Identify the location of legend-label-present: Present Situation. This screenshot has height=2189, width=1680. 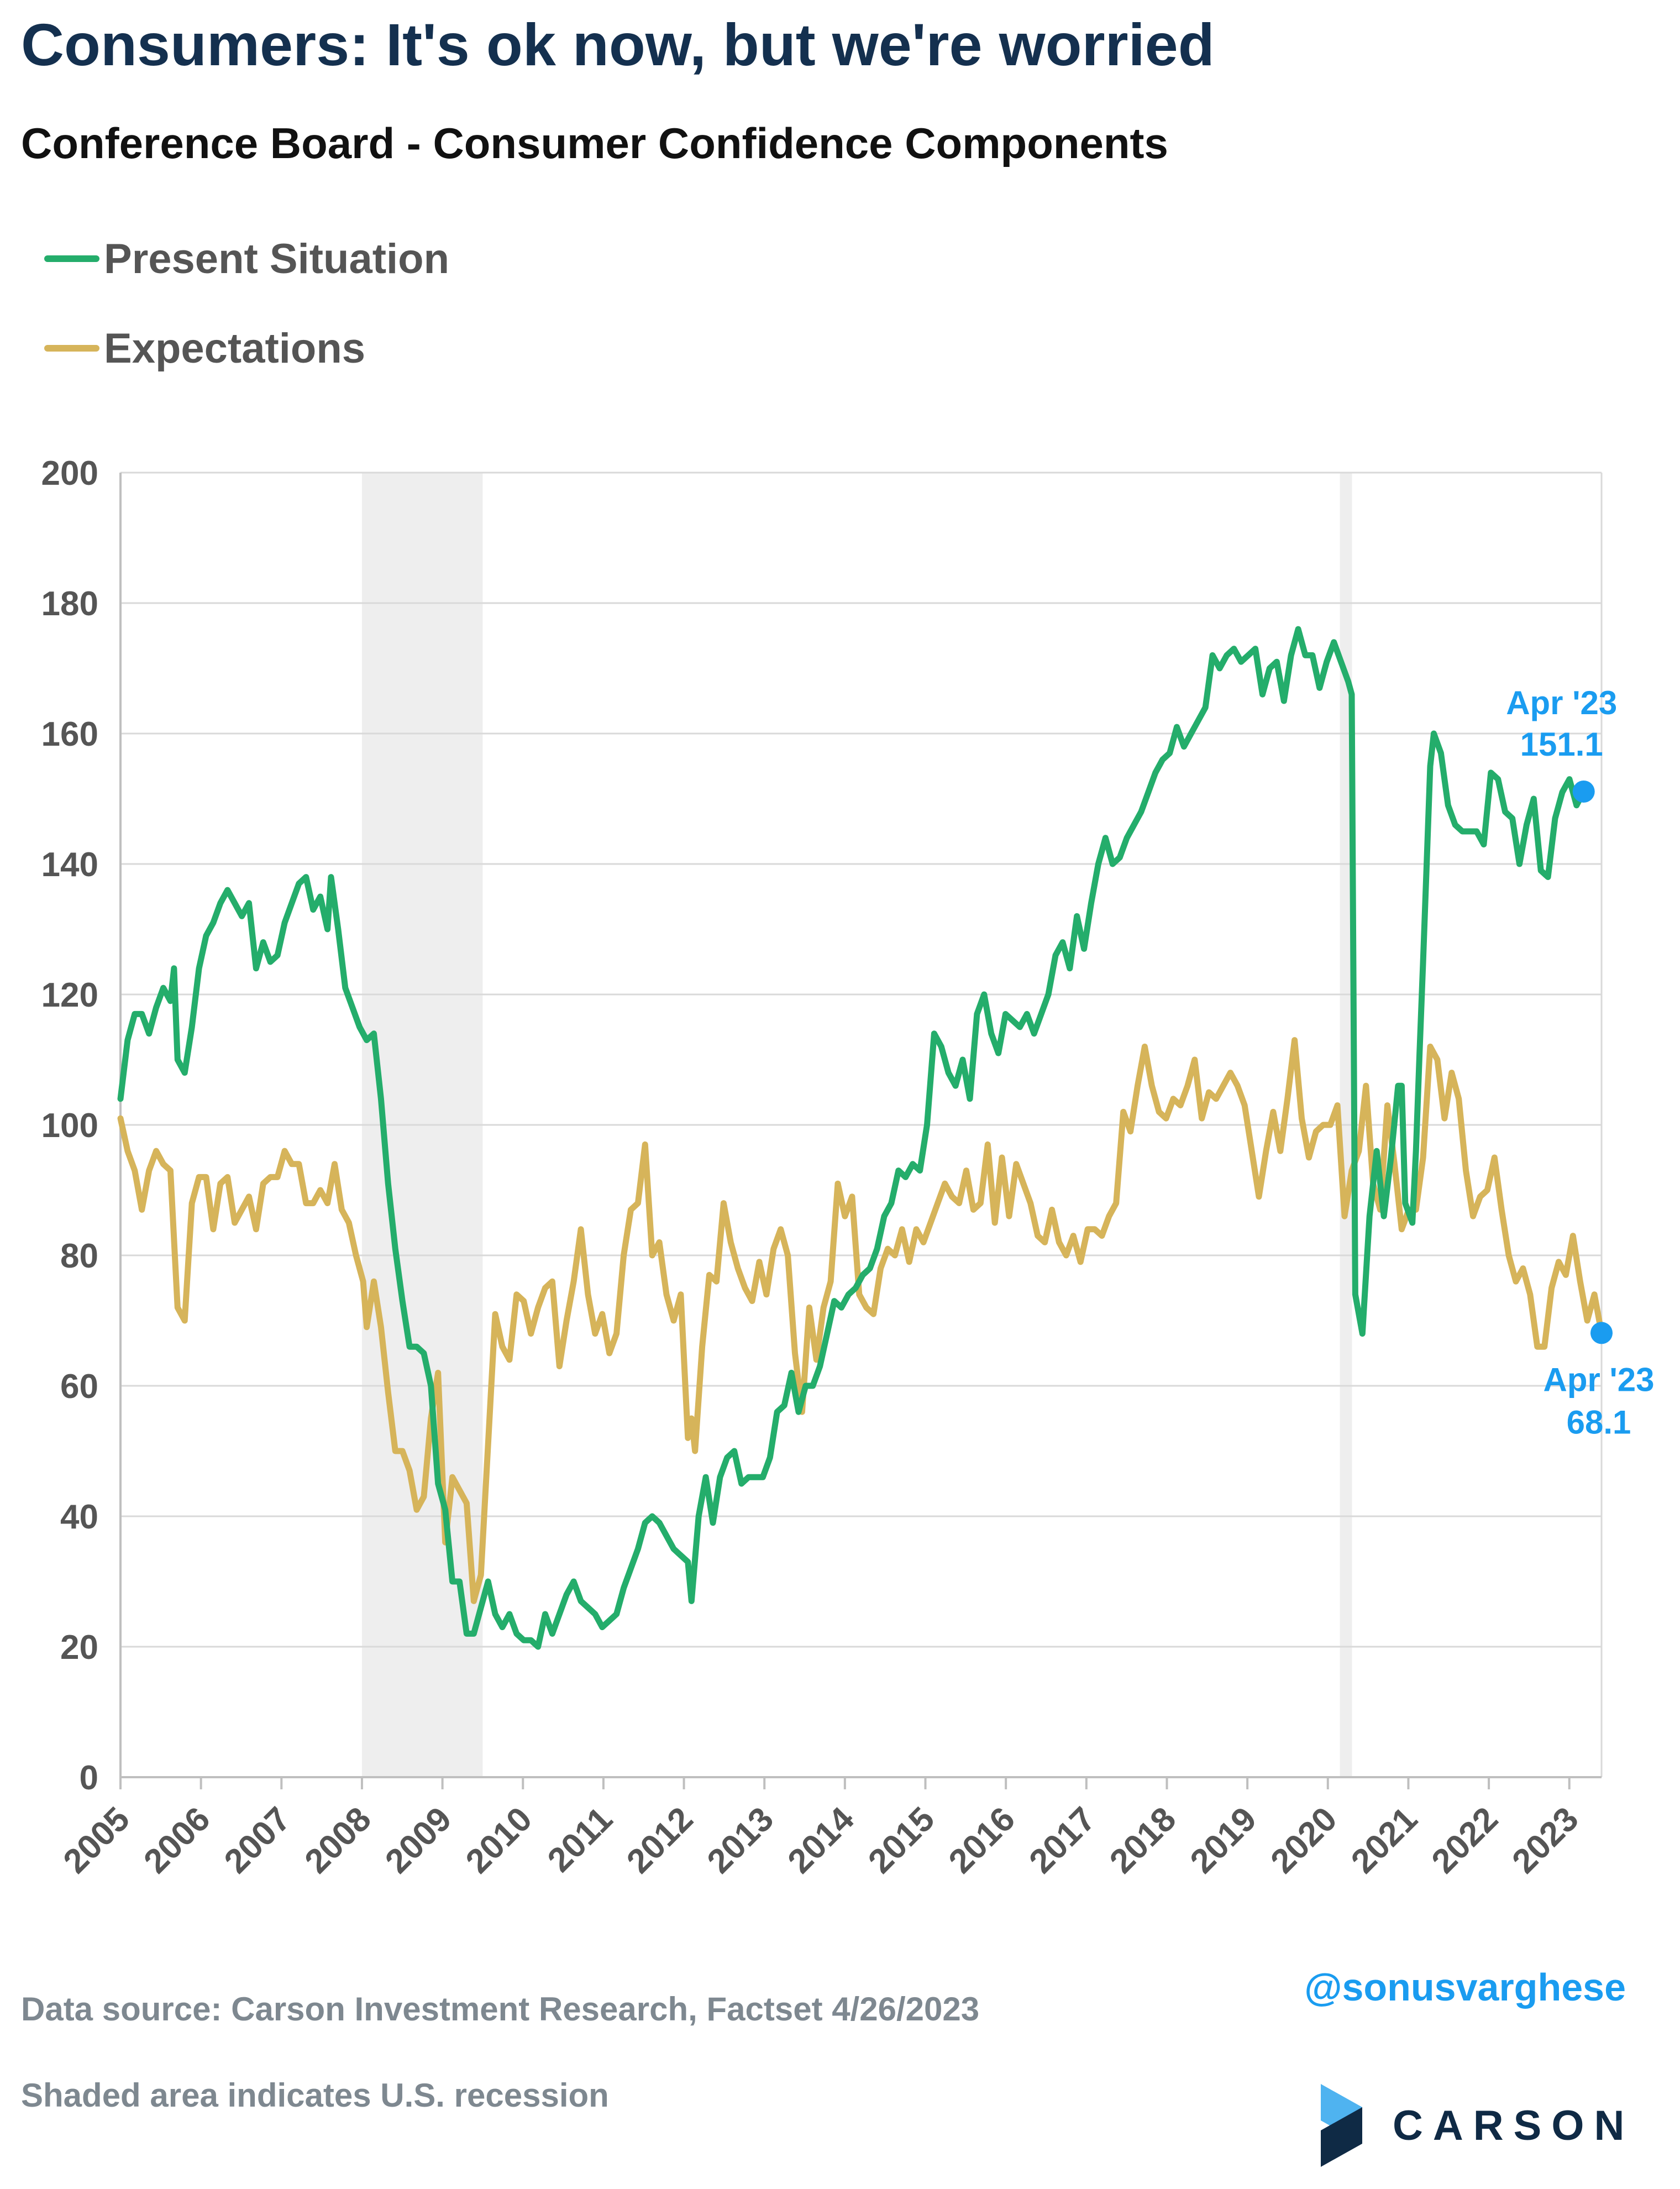
(276, 259).